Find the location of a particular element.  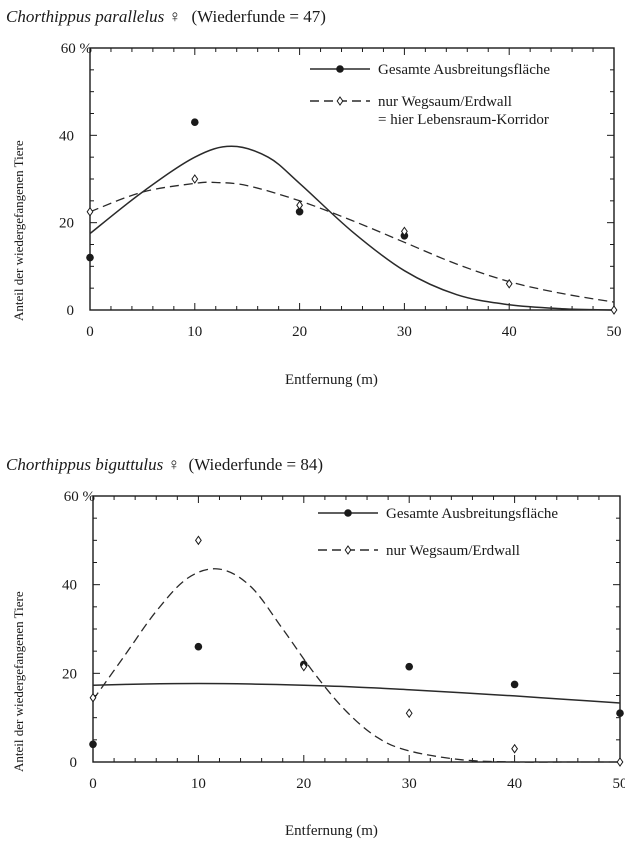

chart-2-y-tick-label: 20 is located at coordinates (69, 674).